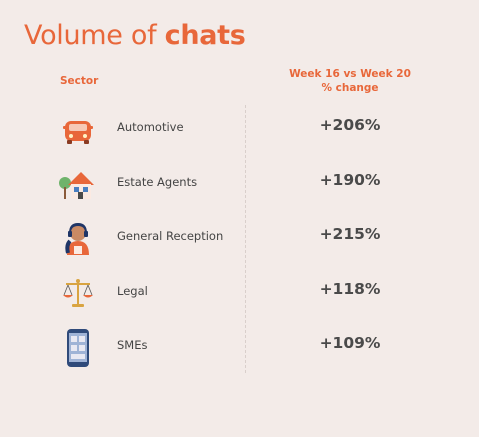 The width and height of the screenshot is (479, 437). What do you see at coordinates (132, 290) in the screenshot?
I see `sector-label: Legal` at bounding box center [132, 290].